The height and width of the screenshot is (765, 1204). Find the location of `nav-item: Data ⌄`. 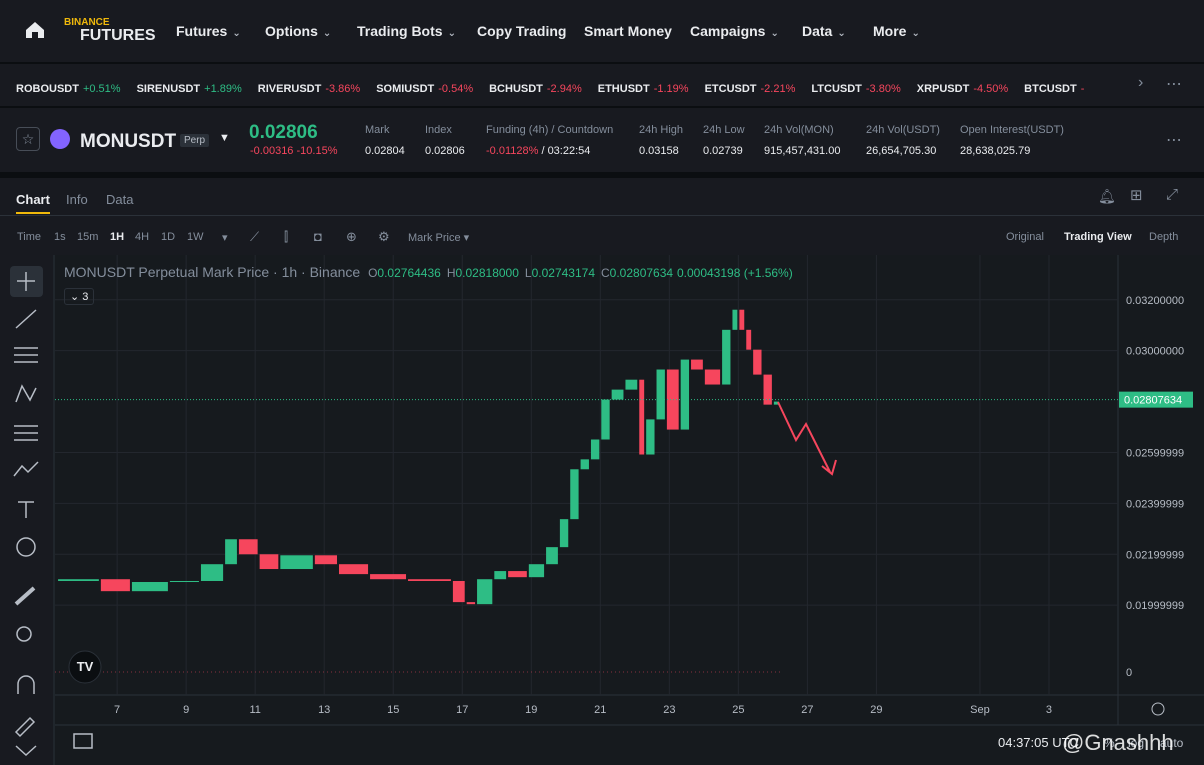

nav-item: Data ⌄ is located at coordinates (824, 31).